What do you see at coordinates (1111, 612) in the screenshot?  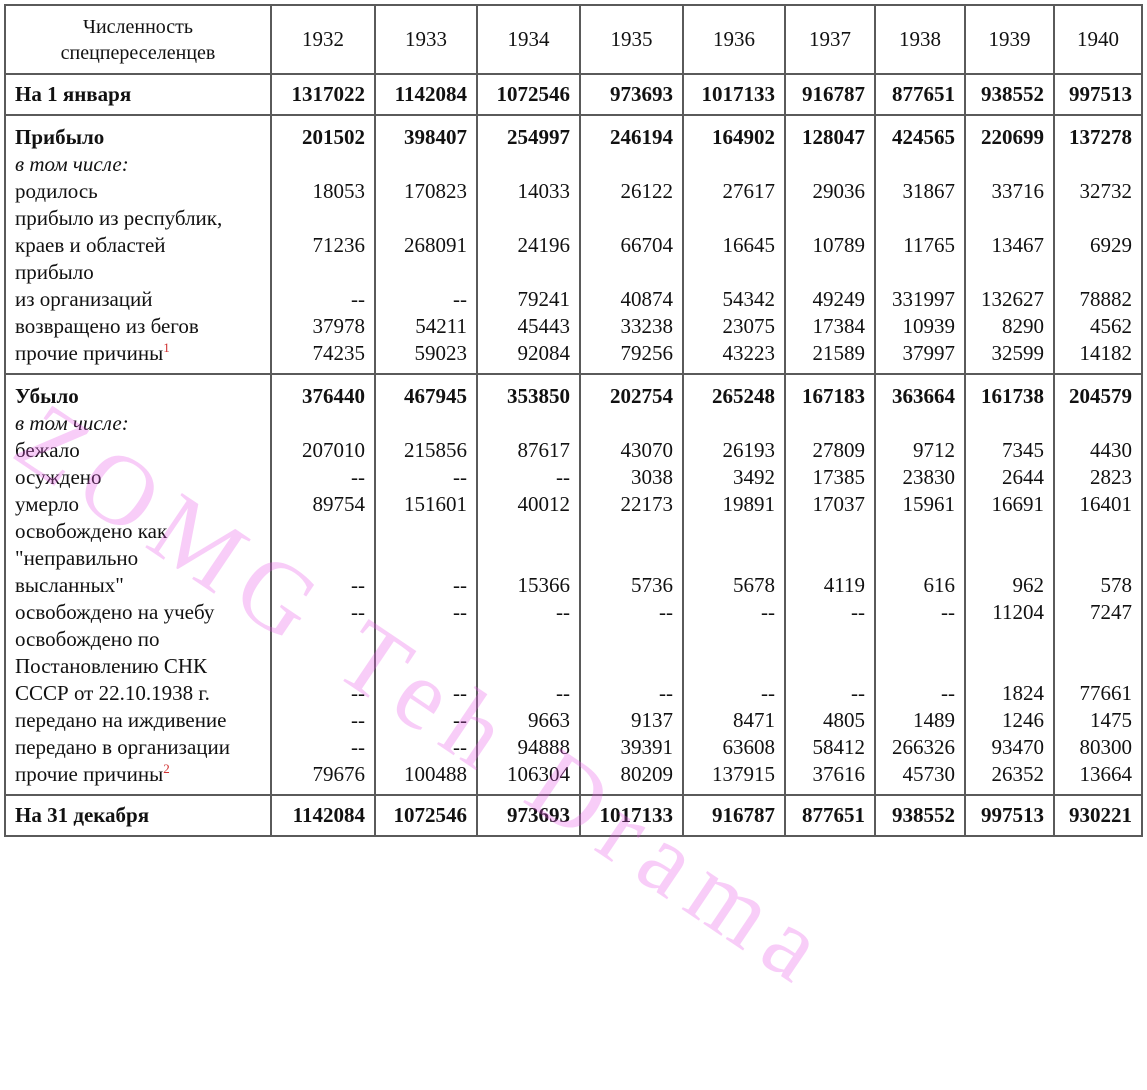 I see `table-cell: 7247` at bounding box center [1111, 612].